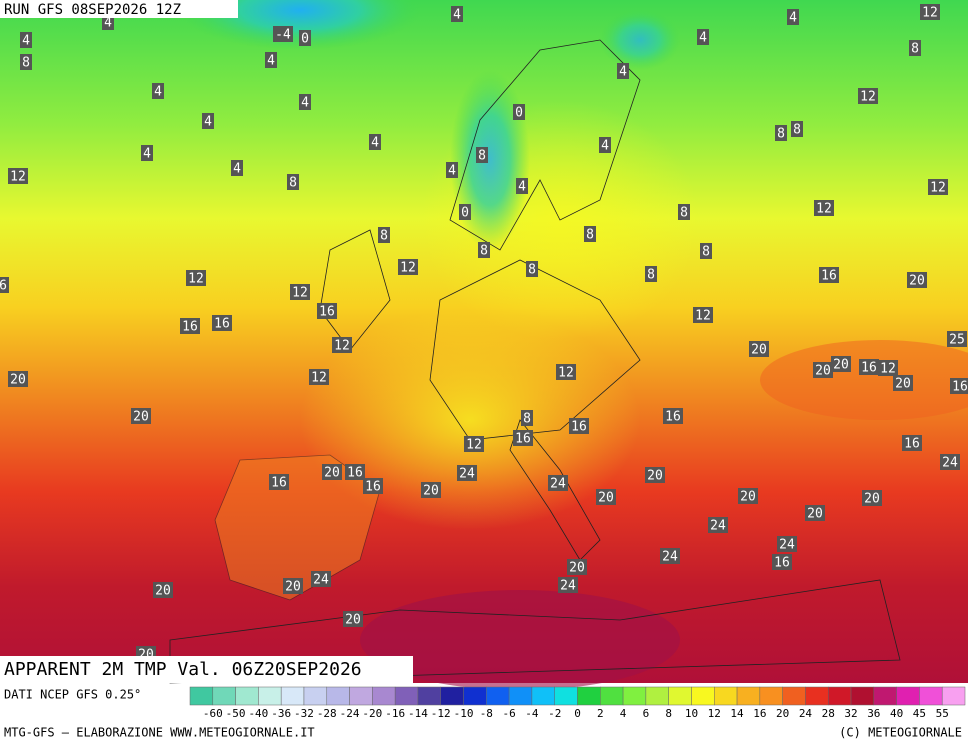 The height and width of the screenshot is (749, 968). Describe the element at coordinates (395, 713) in the screenshot. I see `legend-tick-label: -16` at that location.